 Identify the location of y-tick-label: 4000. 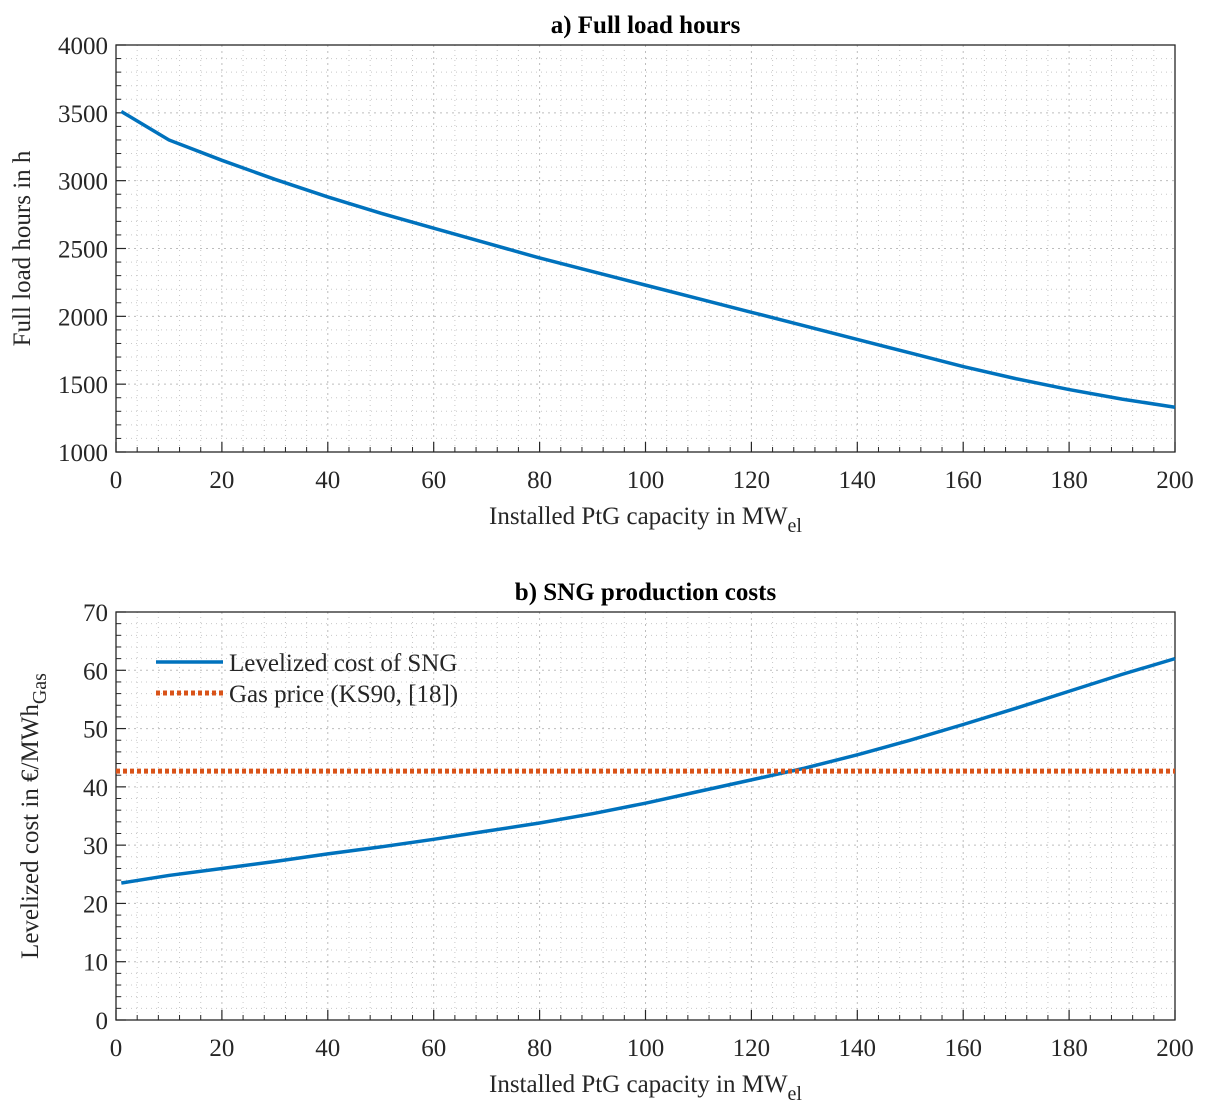
(83, 46).